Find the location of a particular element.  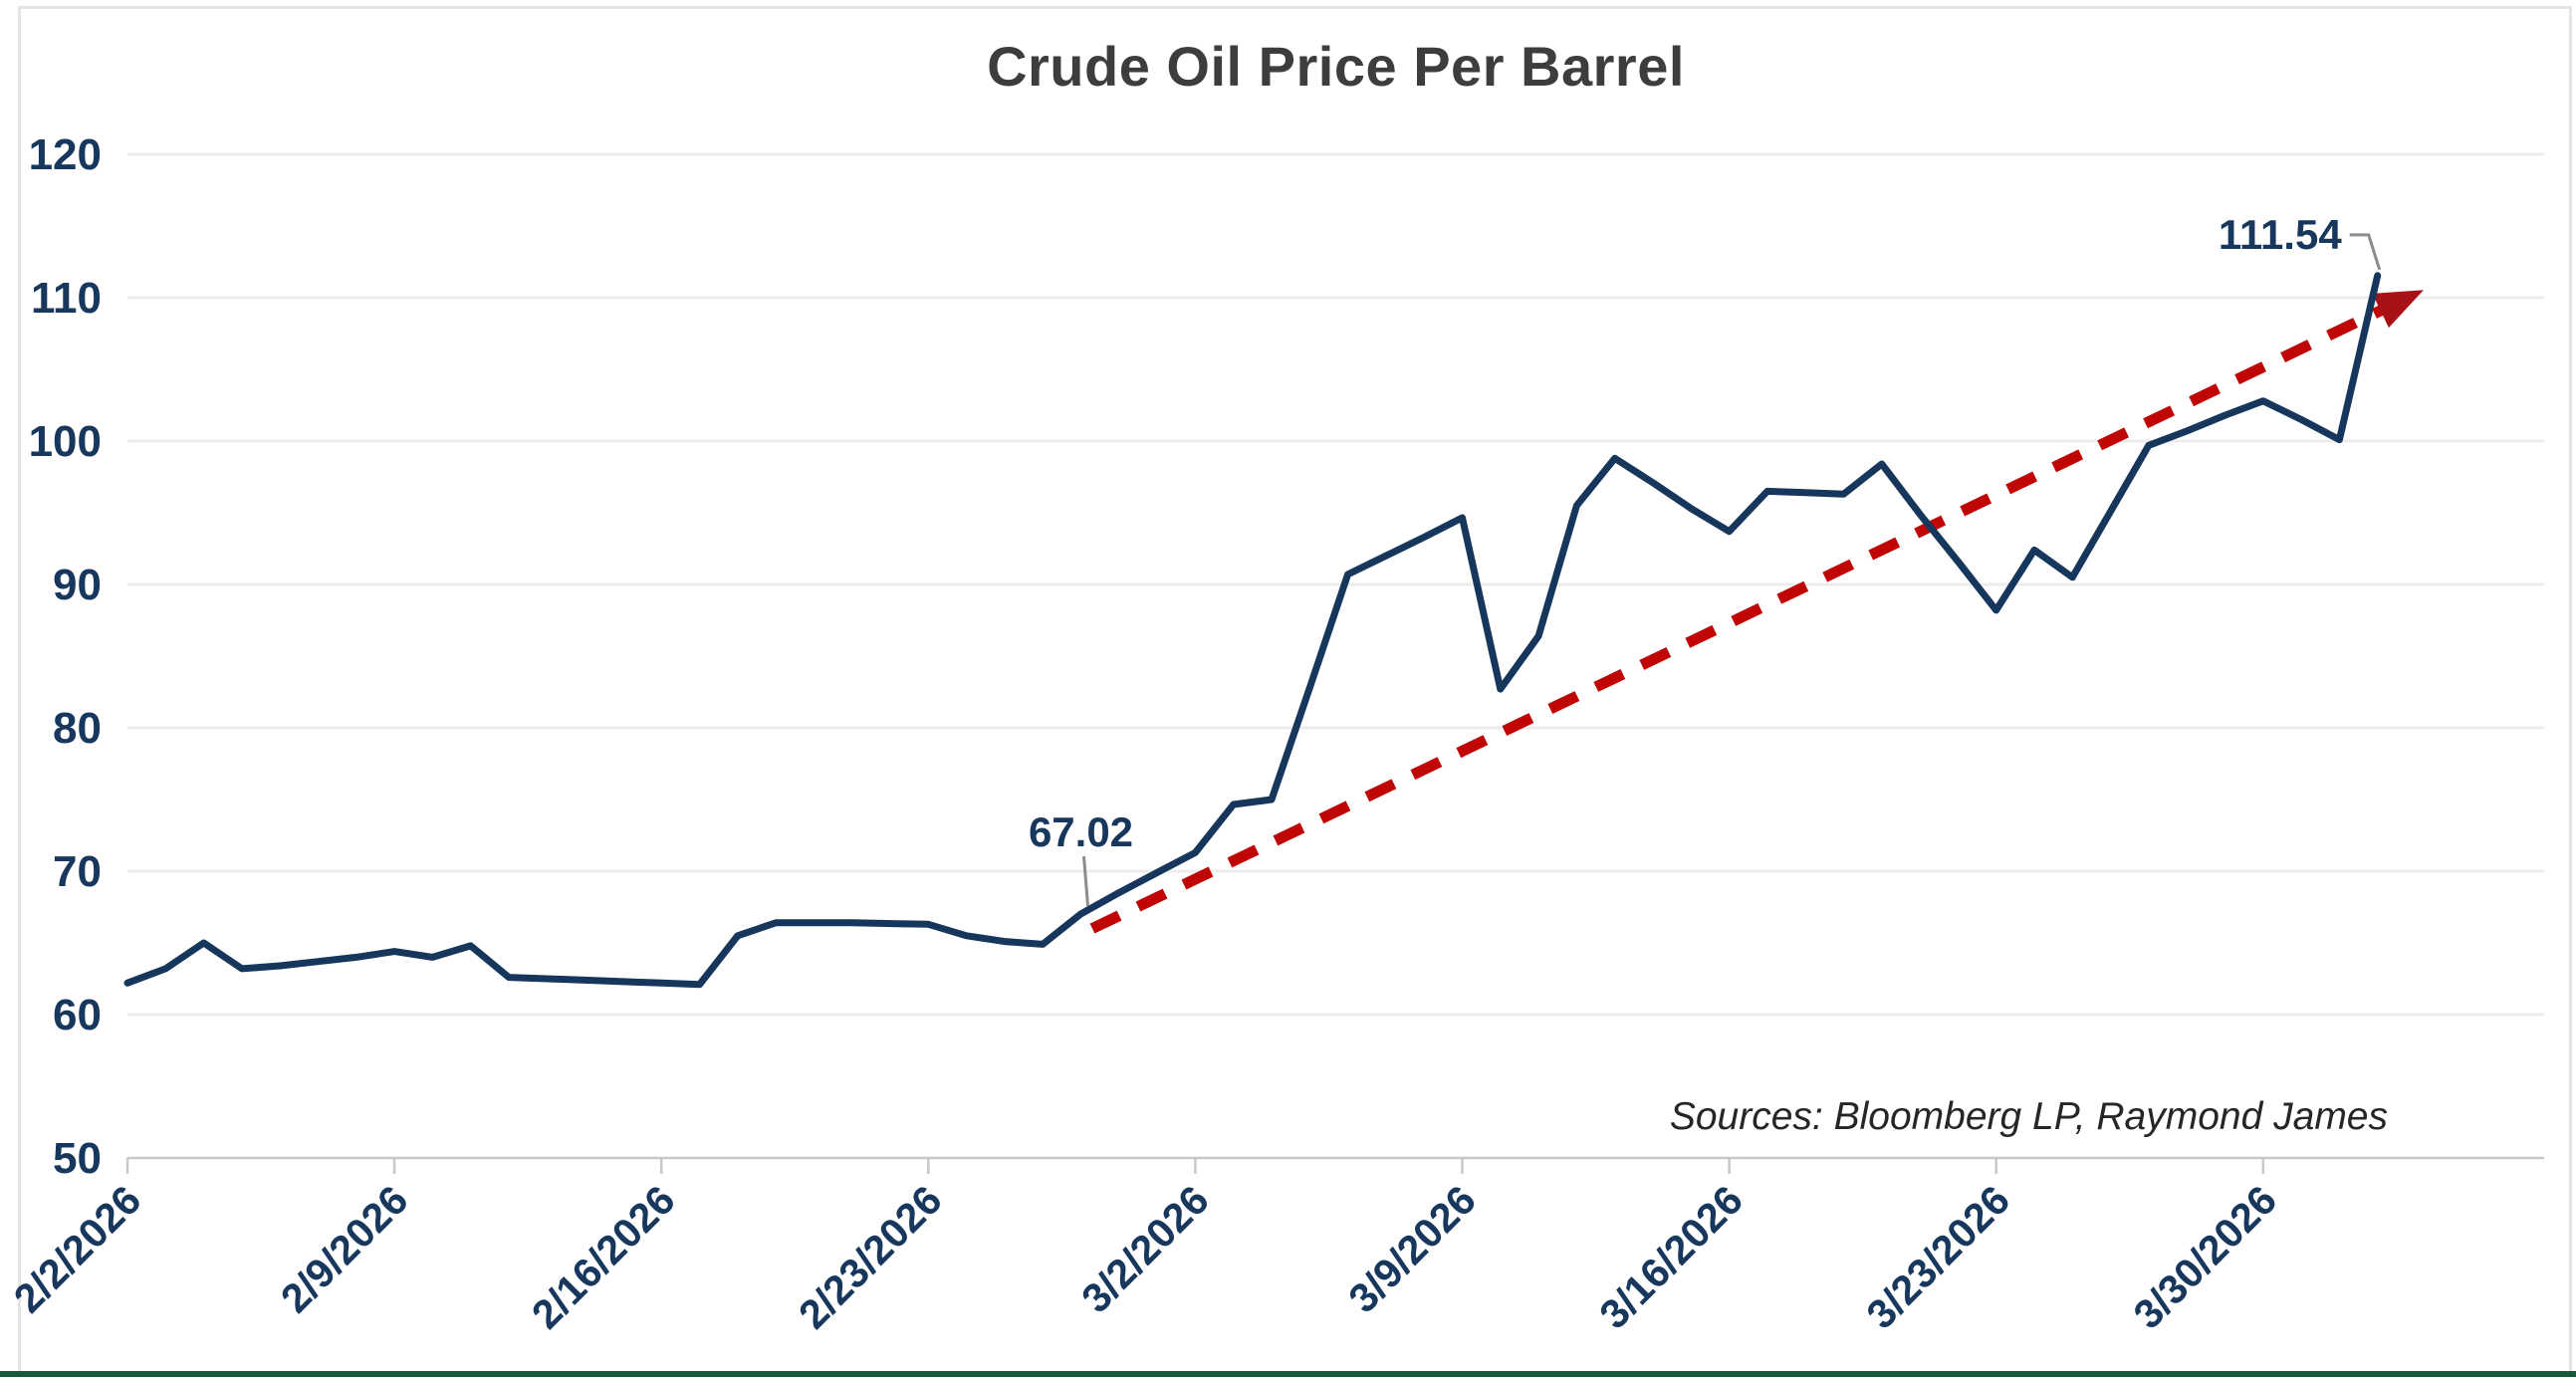

x-axis-tick-label: 2/16/2026 is located at coordinates (603, 1257).